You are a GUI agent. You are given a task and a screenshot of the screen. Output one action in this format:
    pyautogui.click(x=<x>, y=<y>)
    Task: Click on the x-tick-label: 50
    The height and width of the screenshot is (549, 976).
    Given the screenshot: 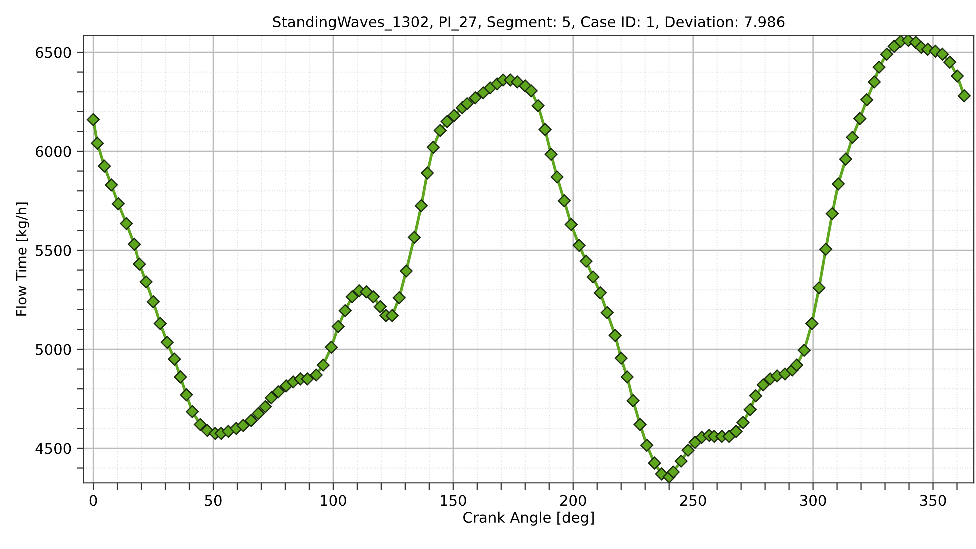 What is the action you would take?
    pyautogui.click(x=213, y=500)
    